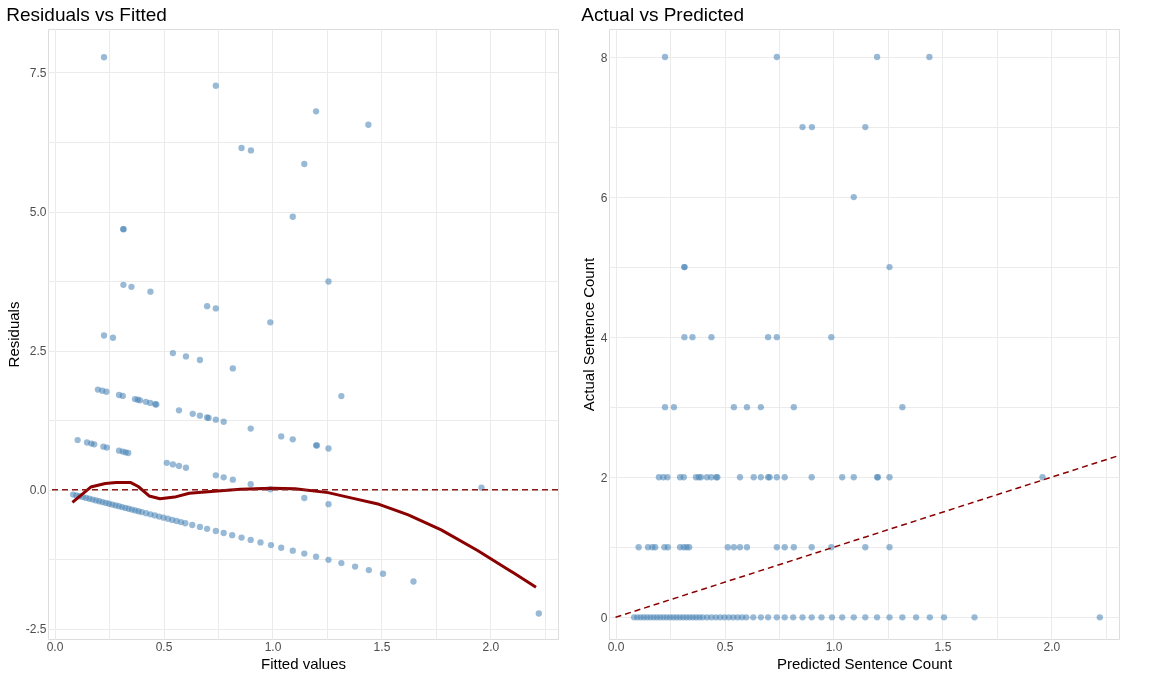  What do you see at coordinates (86, 14) in the screenshot?
I see `chart-title: Residuals vs Fitted` at bounding box center [86, 14].